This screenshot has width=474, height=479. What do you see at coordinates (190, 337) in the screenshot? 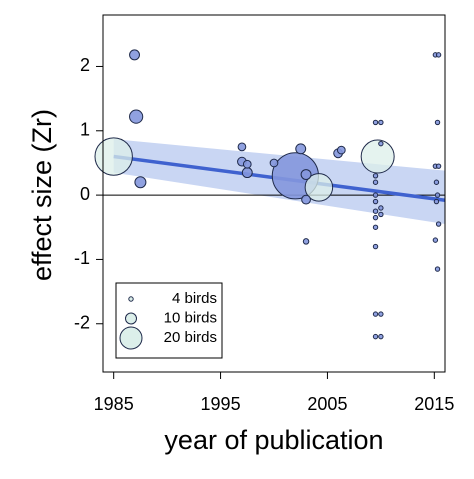
I see `legend-label: 20 birds` at bounding box center [190, 337].